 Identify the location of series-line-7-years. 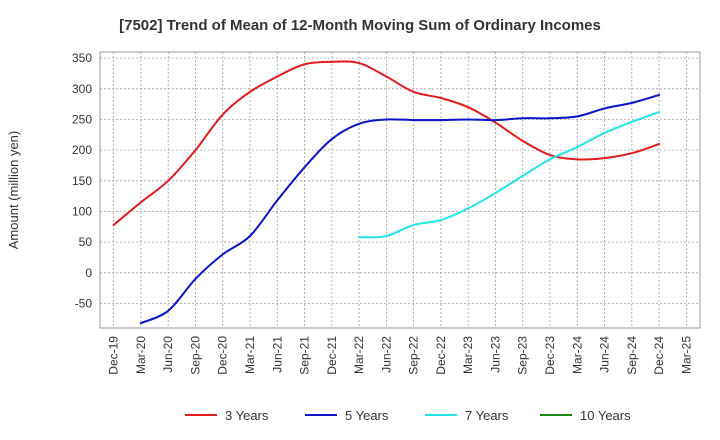
(509, 175).